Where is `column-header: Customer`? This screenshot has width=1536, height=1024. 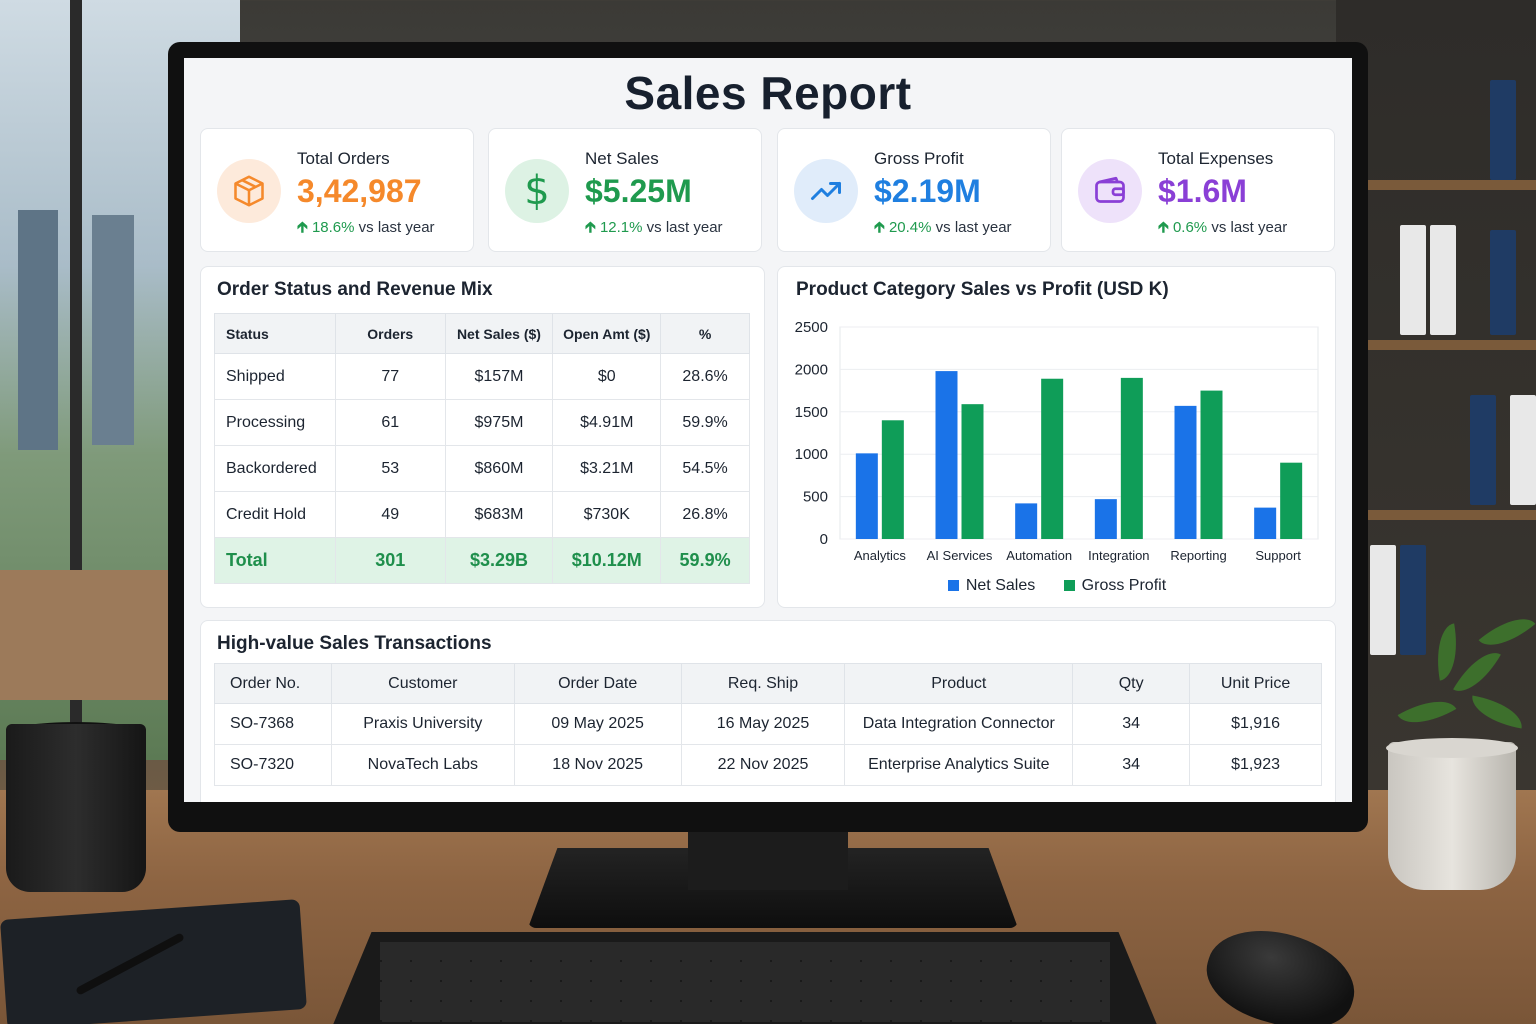 column-header: Customer is located at coordinates (422, 683).